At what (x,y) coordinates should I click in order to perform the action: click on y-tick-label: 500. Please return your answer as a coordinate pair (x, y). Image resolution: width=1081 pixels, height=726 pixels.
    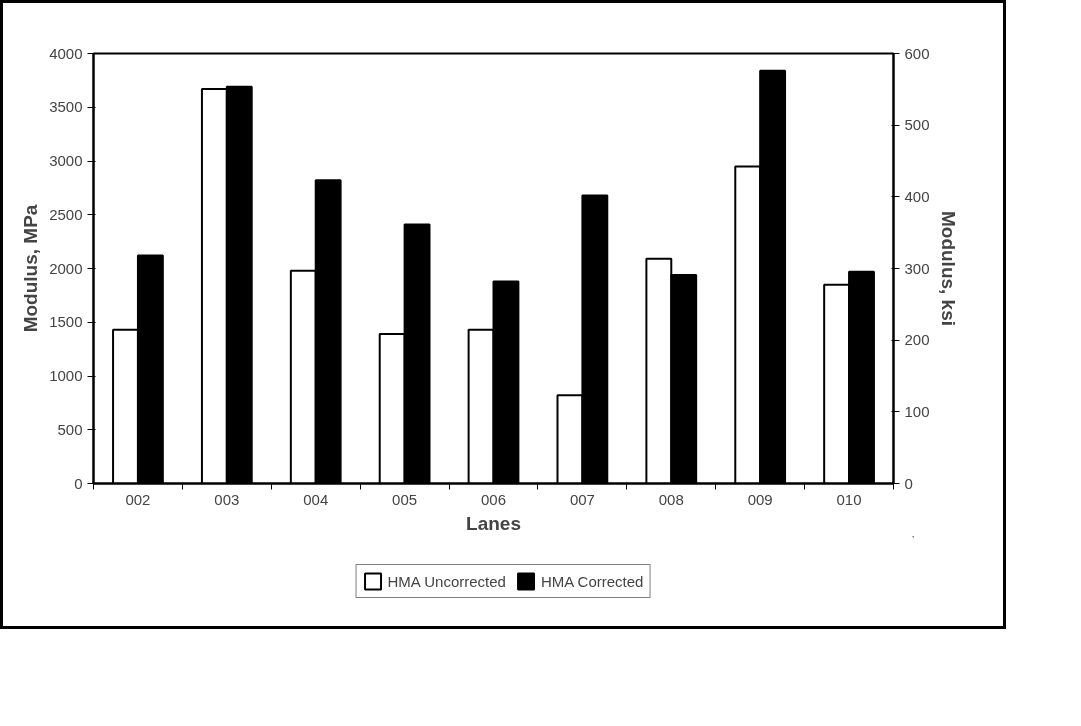
    Looking at the image, I should click on (70, 429).